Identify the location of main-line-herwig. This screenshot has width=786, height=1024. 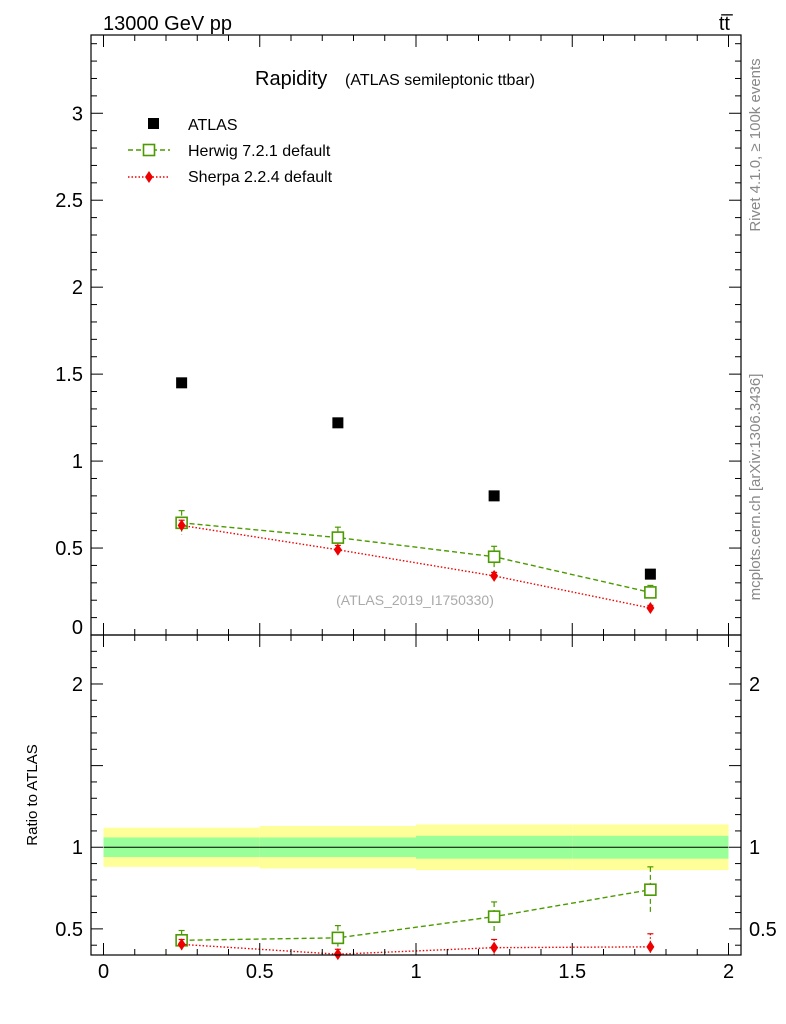
(416, 558).